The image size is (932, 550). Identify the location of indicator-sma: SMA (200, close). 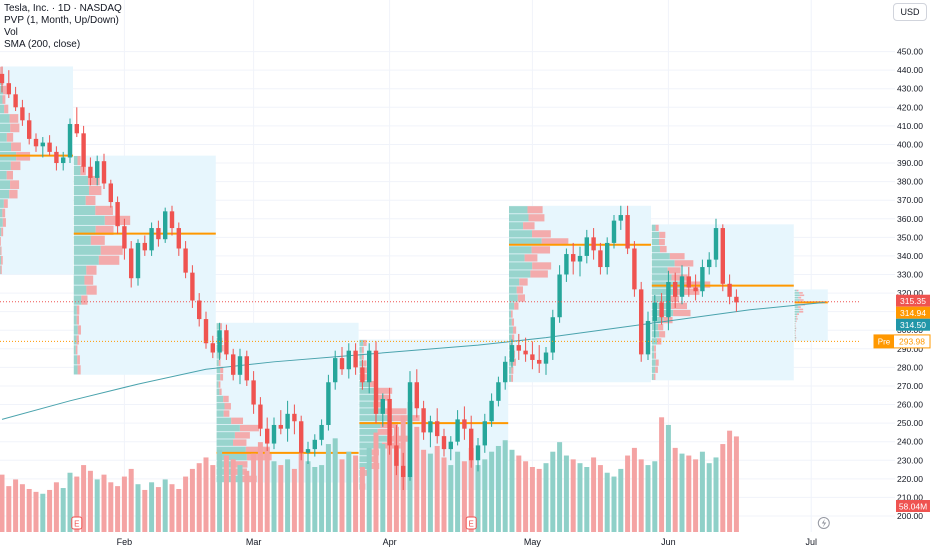
(42, 44).